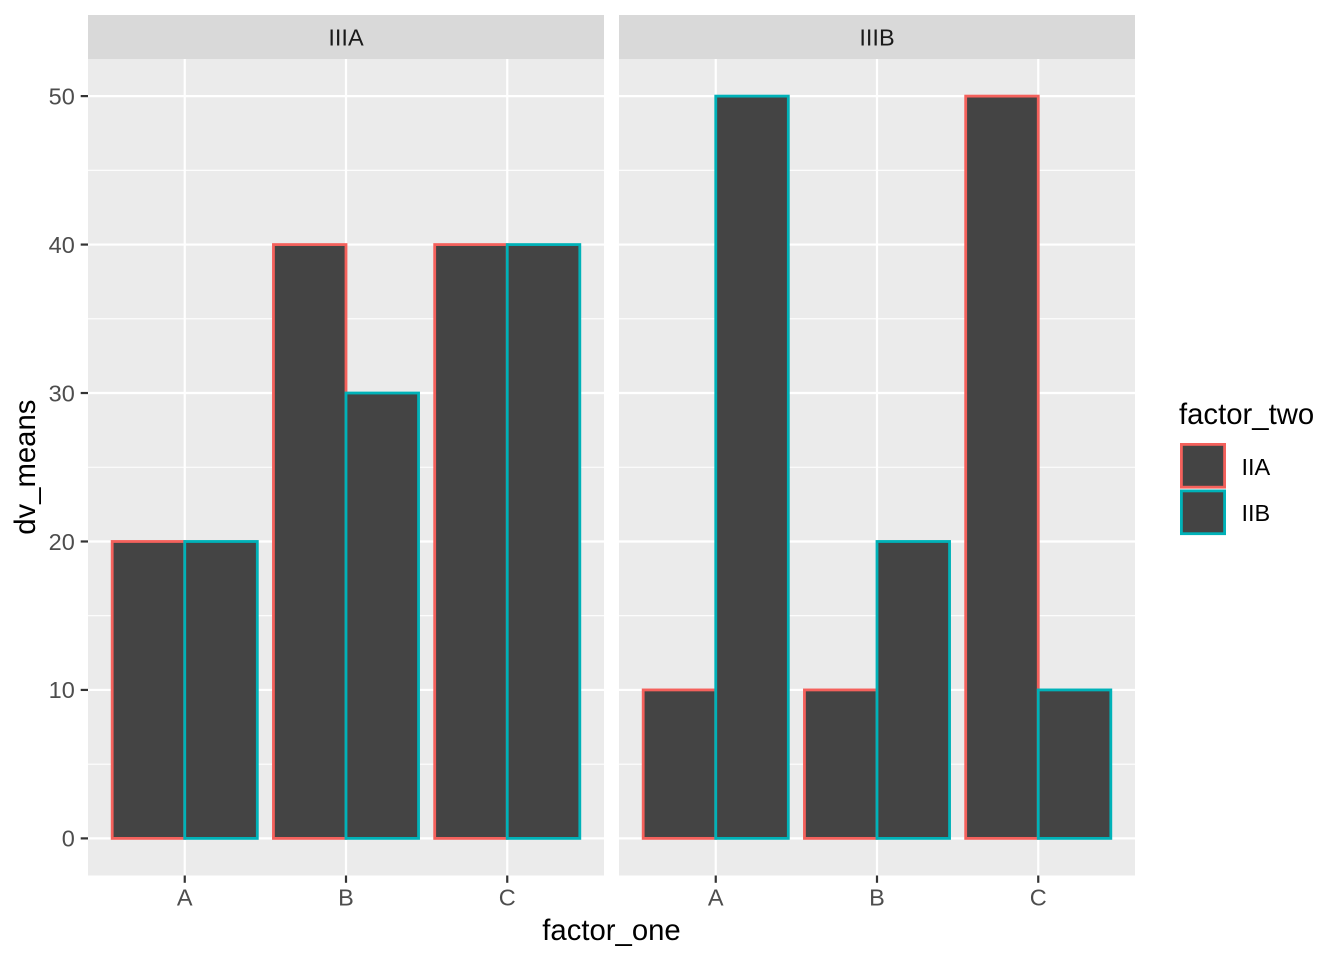  Describe the element at coordinates (25, 467) in the screenshot. I see `svg-text: dv_means` at that location.